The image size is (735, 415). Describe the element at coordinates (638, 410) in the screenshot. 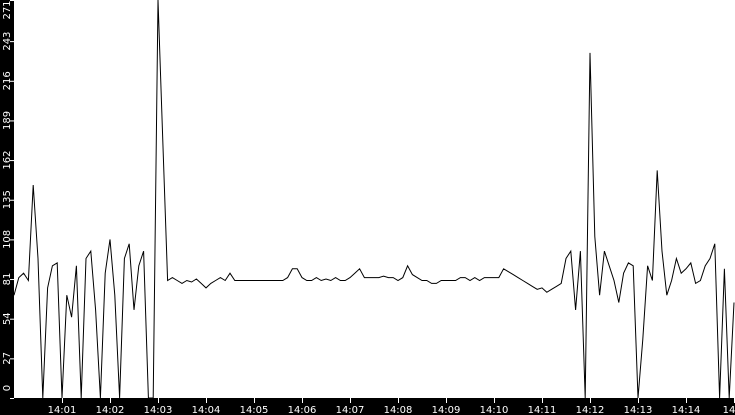

I see `x-tick-label: 14:13` at that location.